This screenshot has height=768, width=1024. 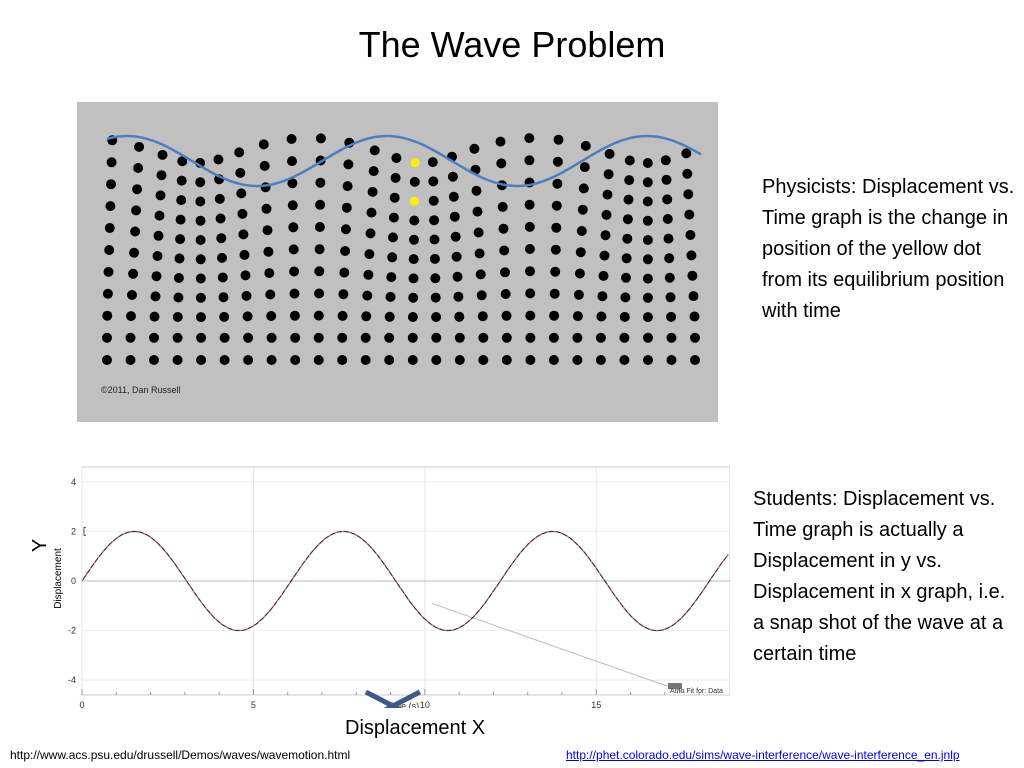 What do you see at coordinates (81, 704) in the screenshot?
I see `x-tick-label: 0` at bounding box center [81, 704].